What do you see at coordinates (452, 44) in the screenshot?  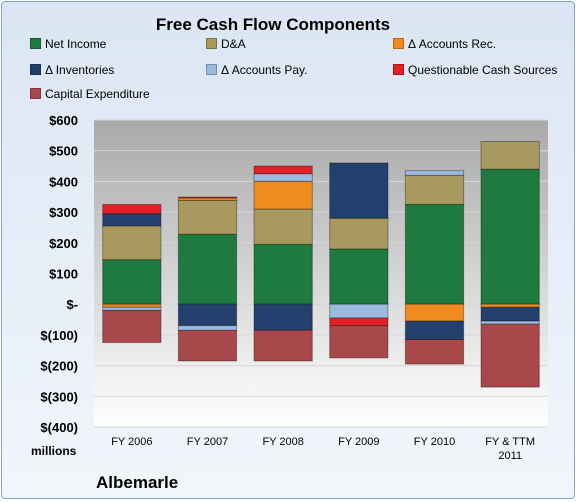 I see `legend-label: Δ Accounts Rec.` at bounding box center [452, 44].